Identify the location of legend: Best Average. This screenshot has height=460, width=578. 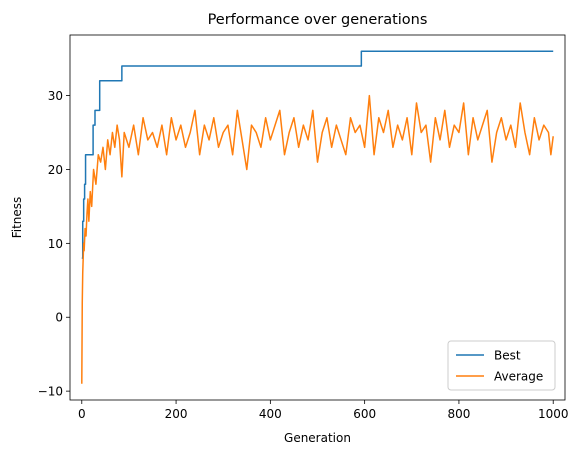
(501, 365).